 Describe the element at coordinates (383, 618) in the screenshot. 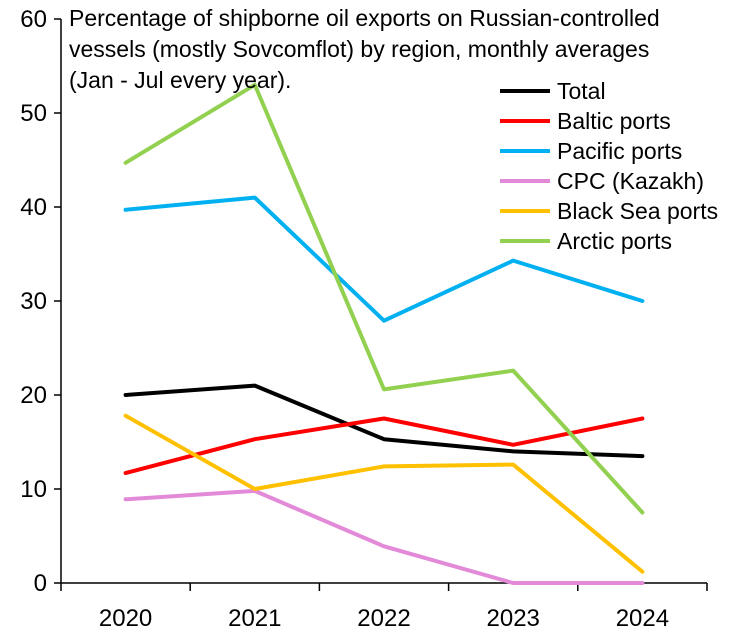

I see `x-tick-label: 2022` at that location.